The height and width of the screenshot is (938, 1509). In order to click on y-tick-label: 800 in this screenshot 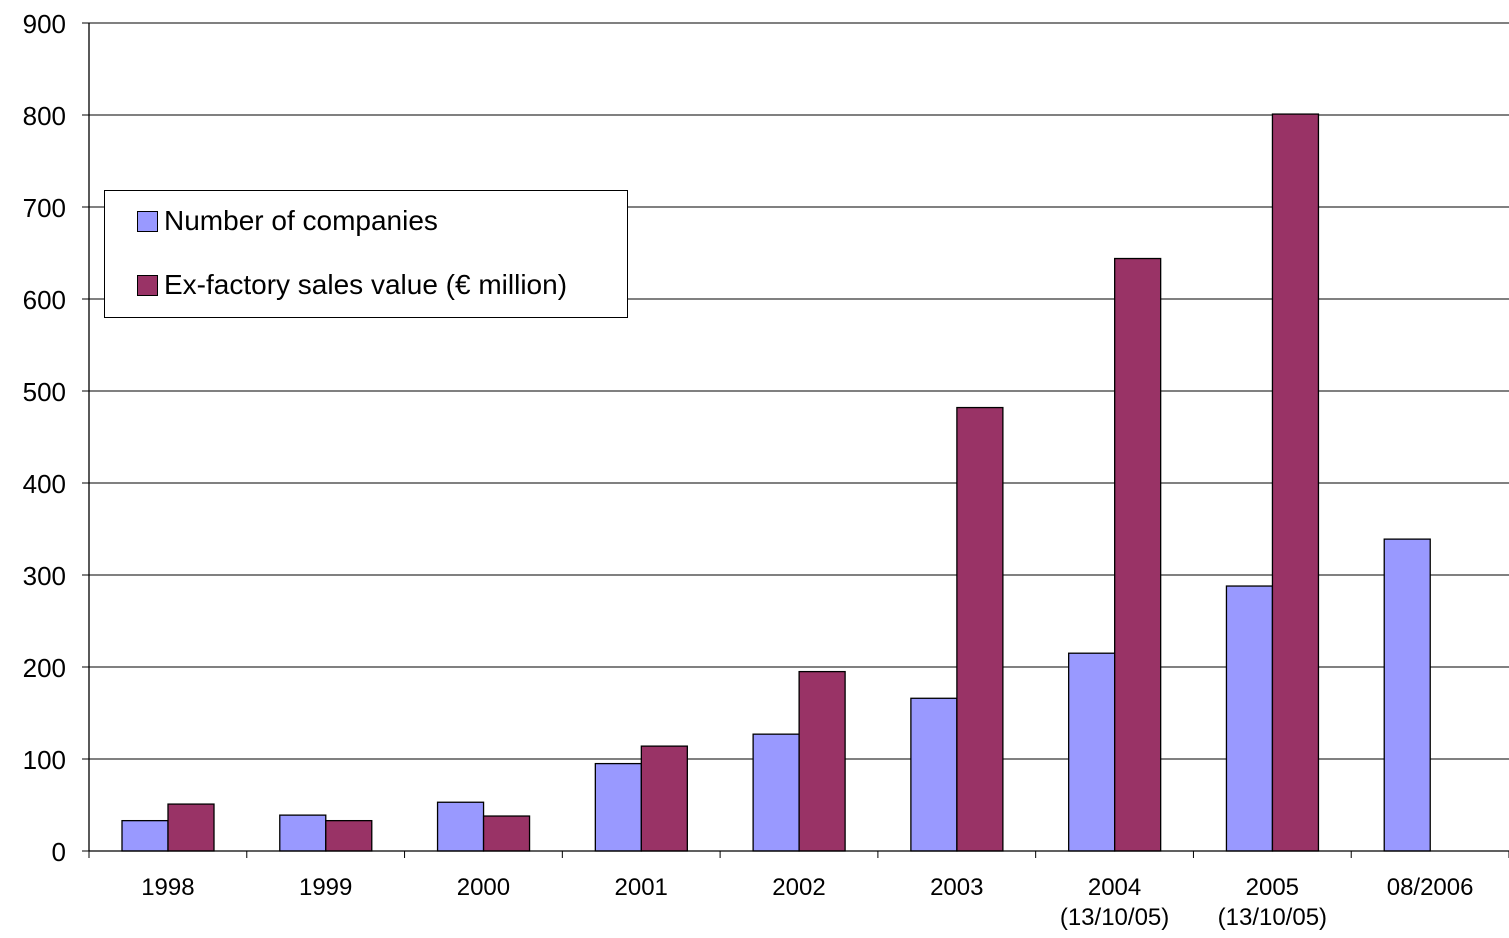, I will do `click(44, 116)`.